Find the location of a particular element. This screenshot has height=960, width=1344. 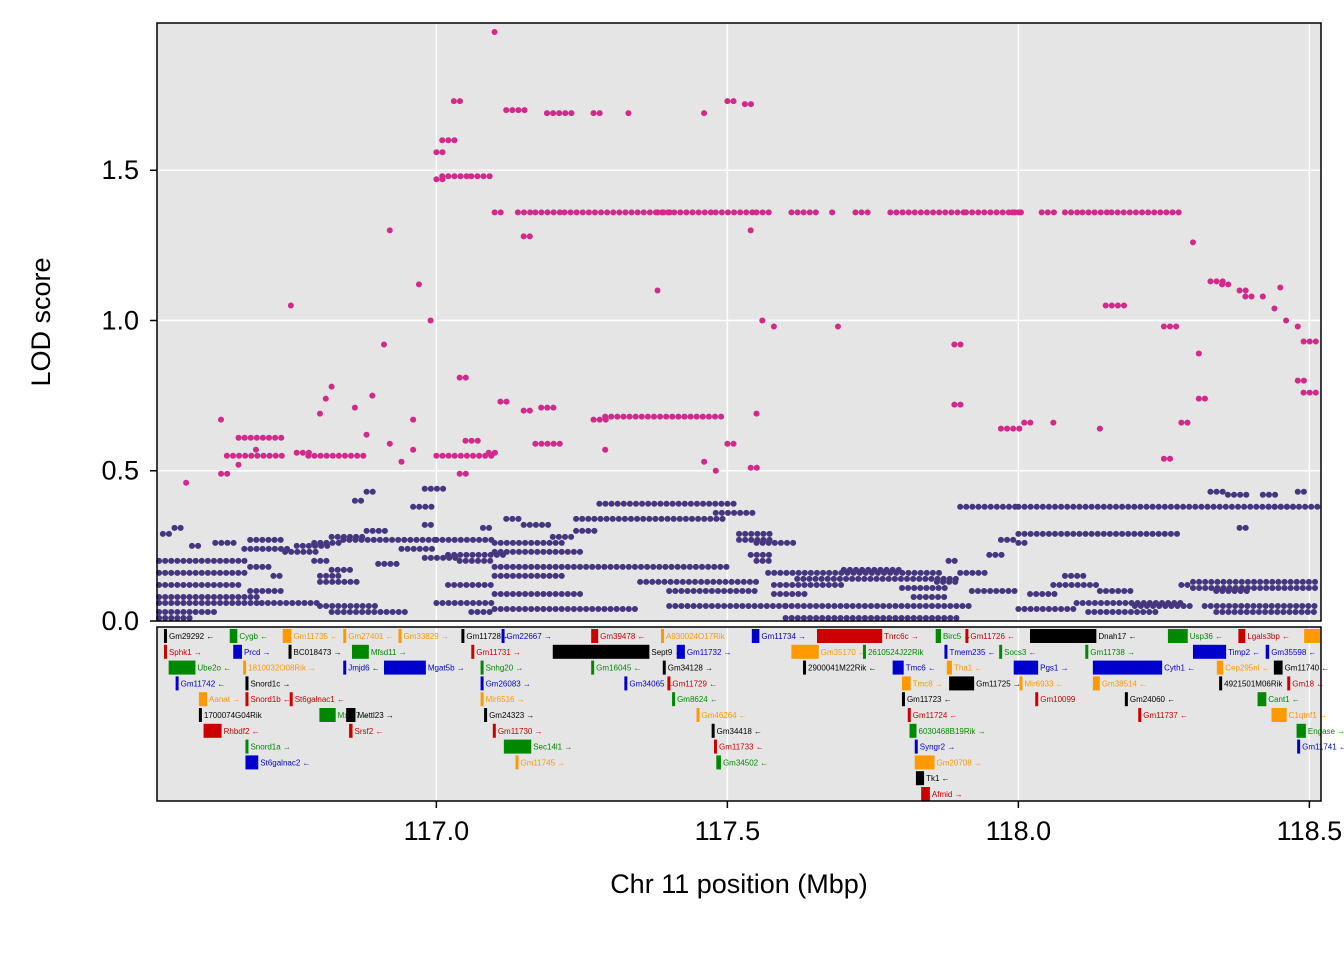

gene: Sphk1 → is located at coordinates (182, 651).